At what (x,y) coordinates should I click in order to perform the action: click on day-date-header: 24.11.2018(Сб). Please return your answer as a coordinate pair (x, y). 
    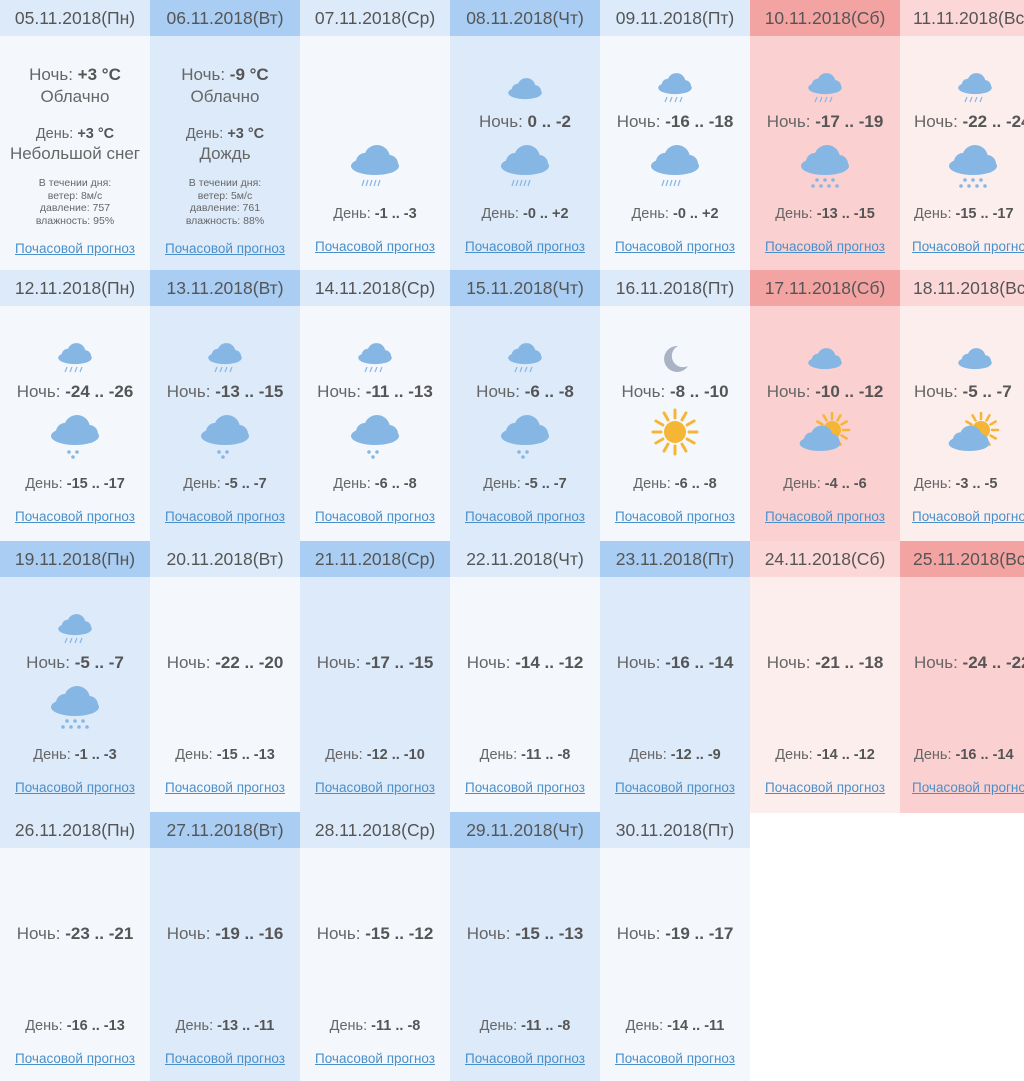
    Looking at the image, I should click on (825, 559).